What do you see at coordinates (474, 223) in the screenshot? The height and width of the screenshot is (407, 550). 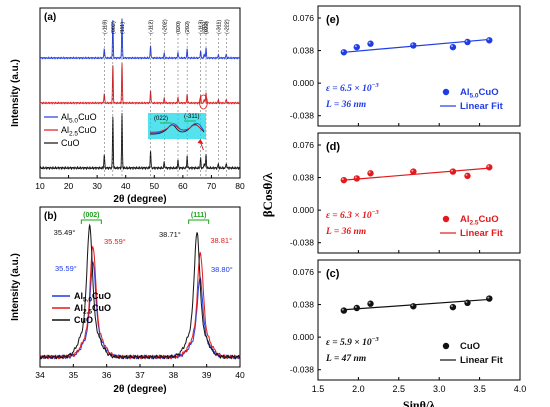 I see `legend-text-sub: 2.5` at bounding box center [474, 223].